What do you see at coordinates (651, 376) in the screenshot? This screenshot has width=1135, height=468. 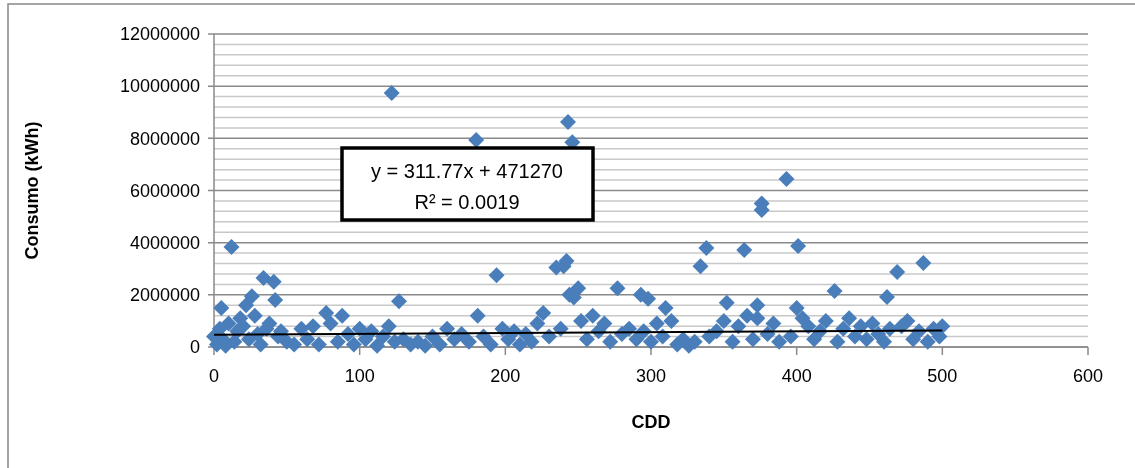 I see `x-tick-label: 300` at bounding box center [651, 376].